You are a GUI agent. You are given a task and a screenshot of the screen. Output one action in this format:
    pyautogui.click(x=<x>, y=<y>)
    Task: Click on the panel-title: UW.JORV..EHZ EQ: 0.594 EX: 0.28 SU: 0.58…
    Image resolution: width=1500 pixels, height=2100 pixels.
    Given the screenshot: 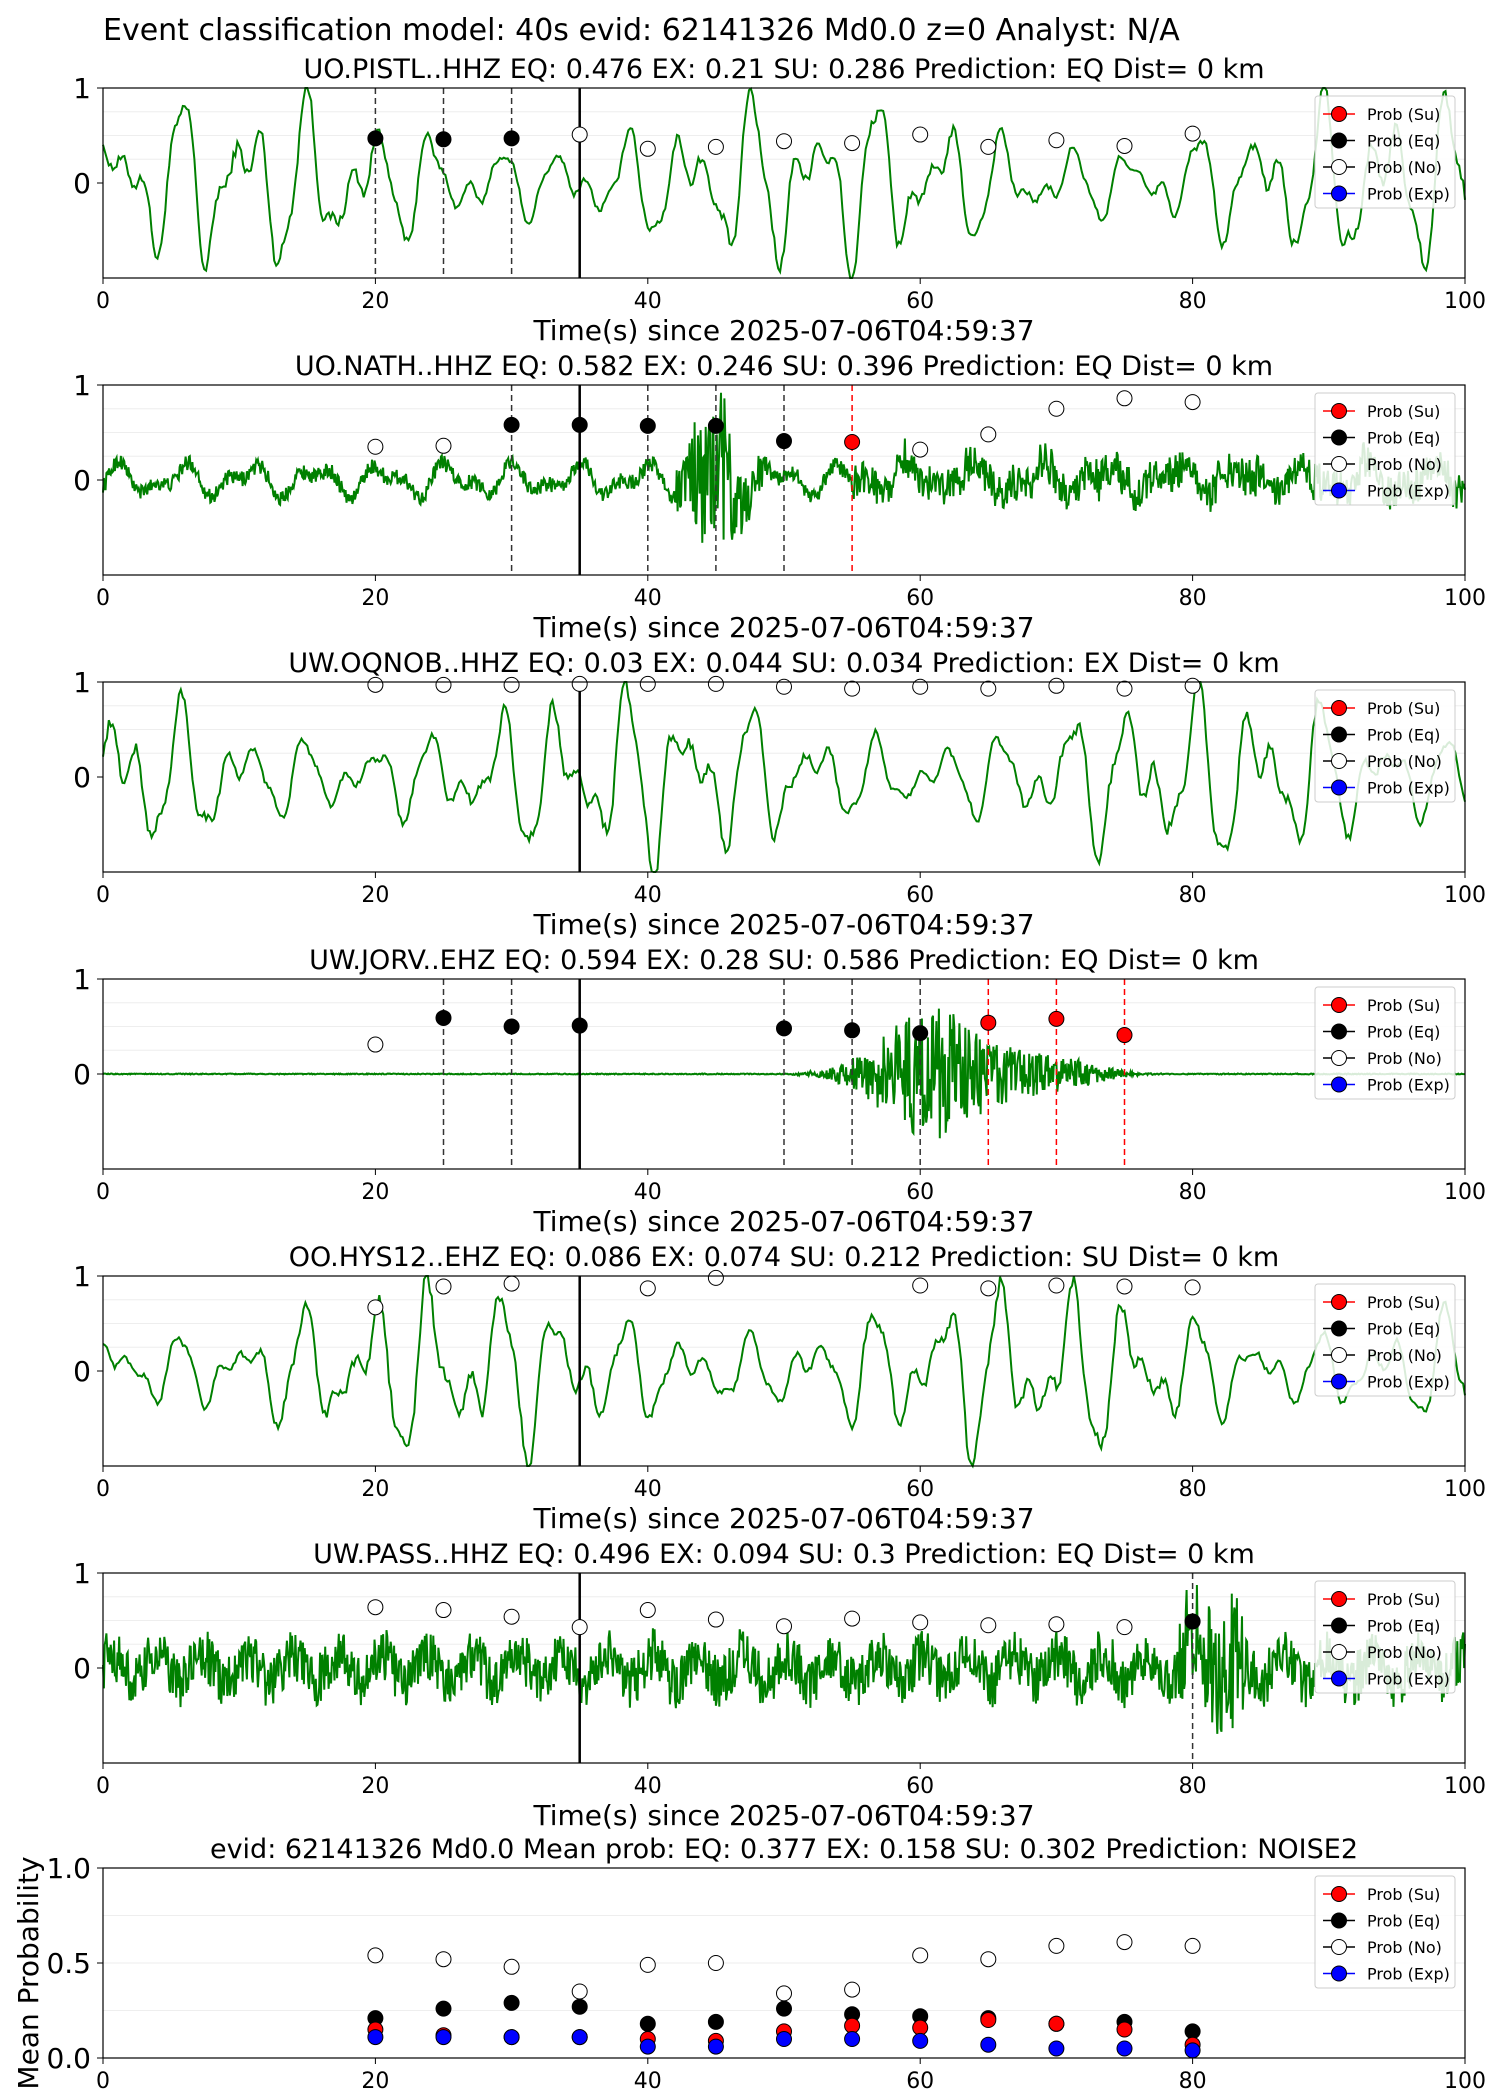 What is the action you would take?
    pyautogui.click(x=784, y=960)
    